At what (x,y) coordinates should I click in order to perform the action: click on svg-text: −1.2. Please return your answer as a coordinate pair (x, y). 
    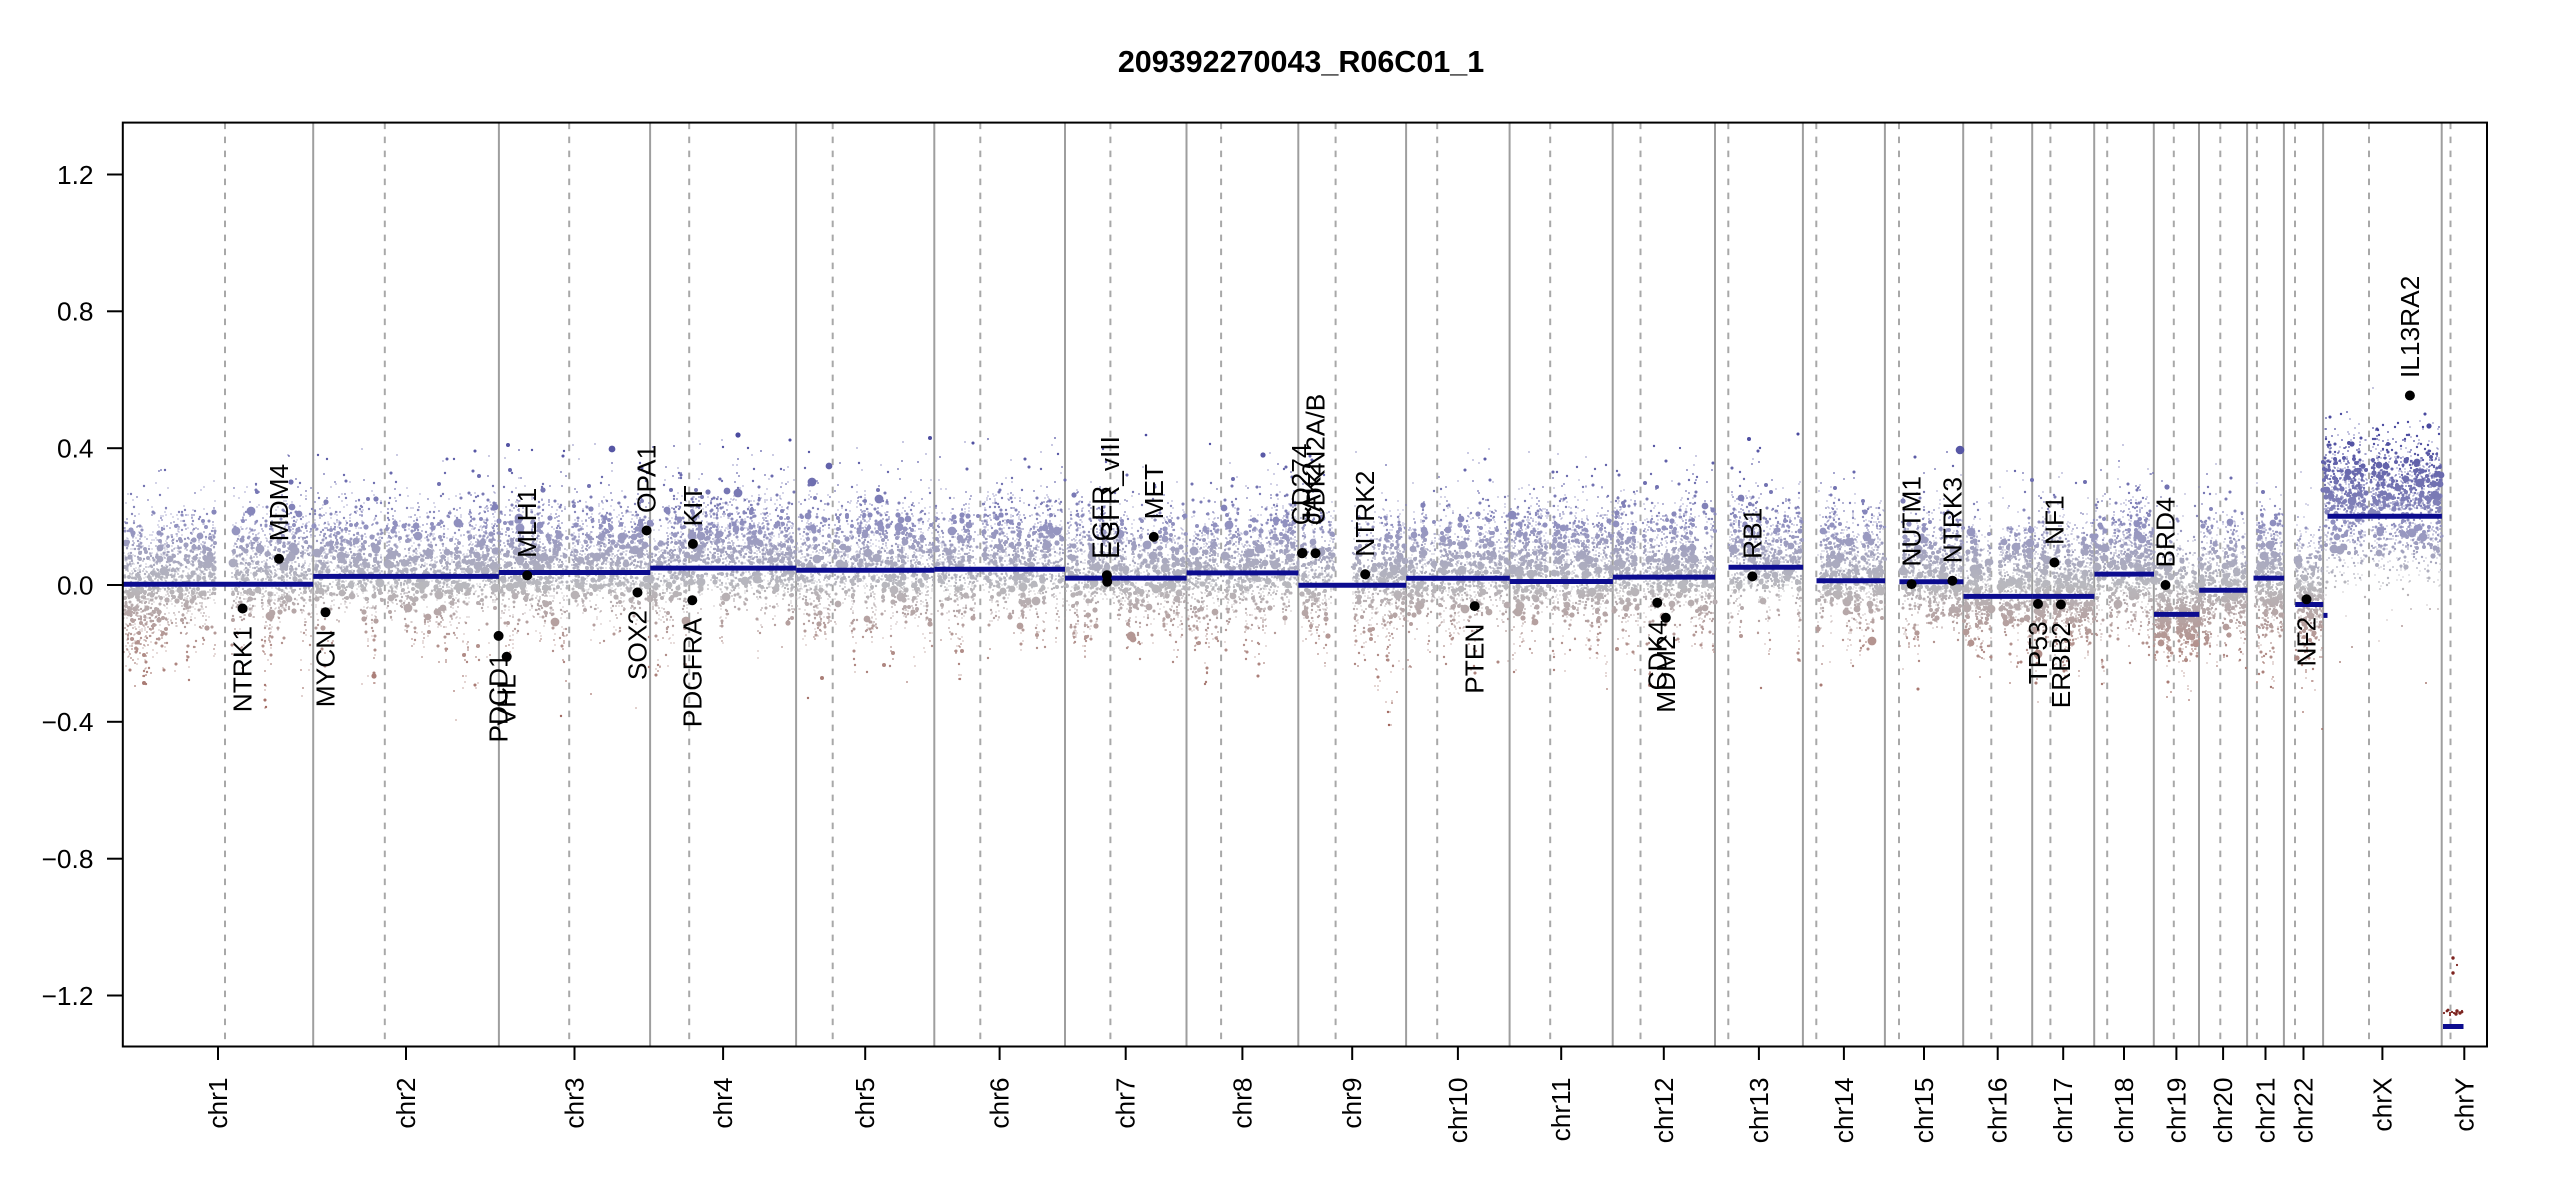
    Looking at the image, I should click on (68, 996).